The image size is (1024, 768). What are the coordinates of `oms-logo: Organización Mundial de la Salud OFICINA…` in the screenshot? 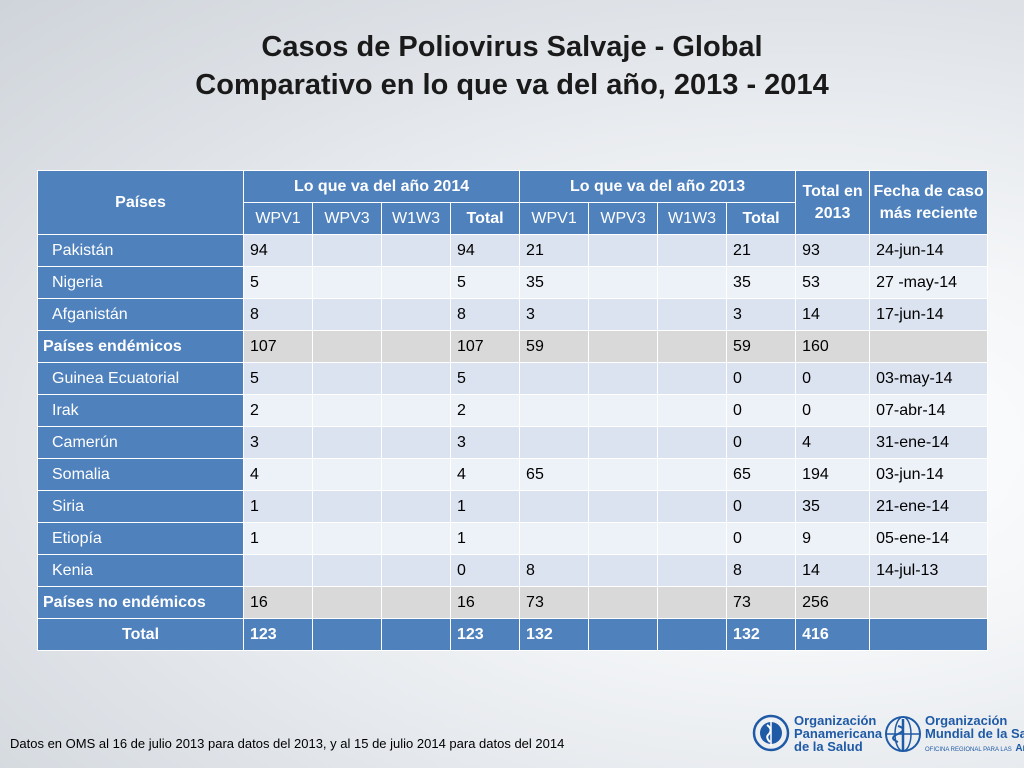 It's located at (953, 734).